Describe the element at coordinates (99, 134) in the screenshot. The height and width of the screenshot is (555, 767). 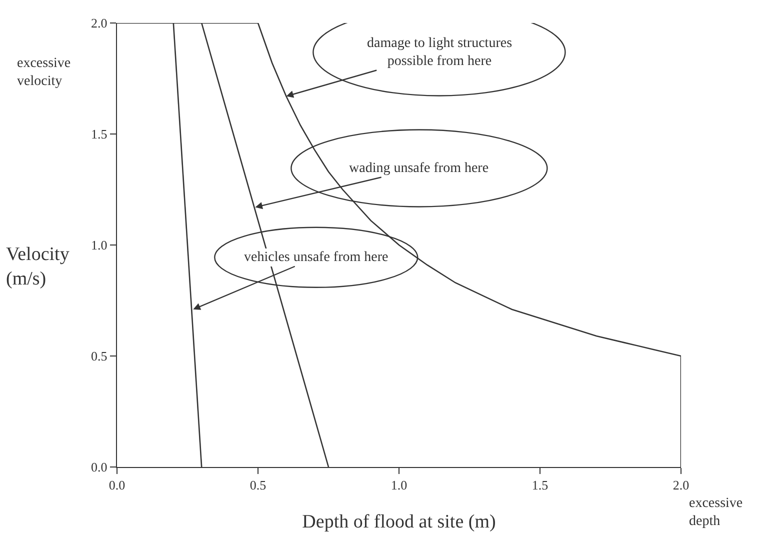
I see `y-tick-label: 1.5` at that location.